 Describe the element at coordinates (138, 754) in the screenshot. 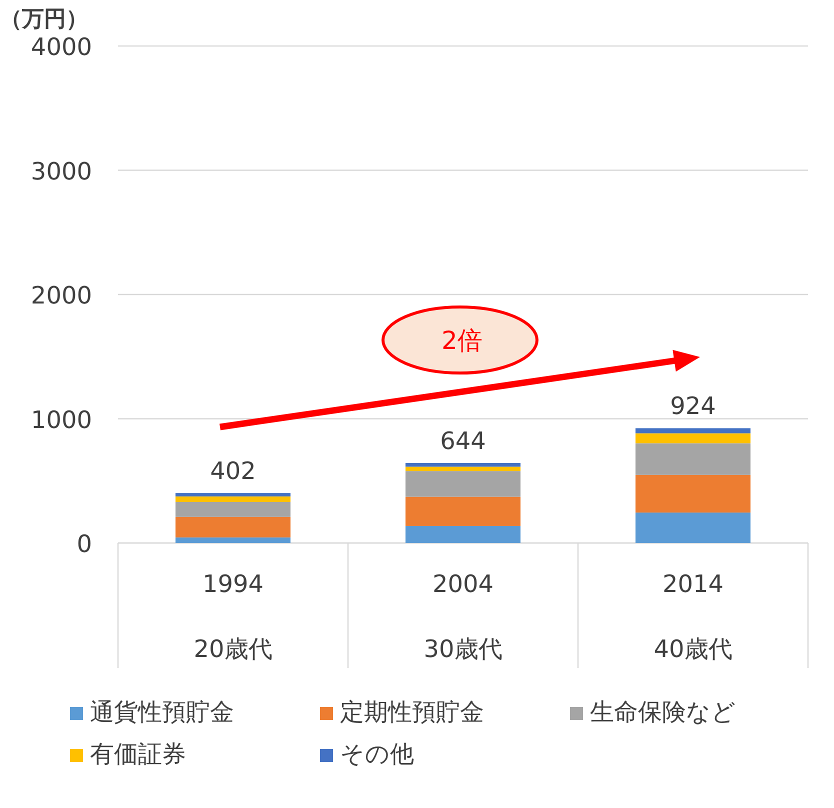

I see `legend-label: 有価証券` at that location.